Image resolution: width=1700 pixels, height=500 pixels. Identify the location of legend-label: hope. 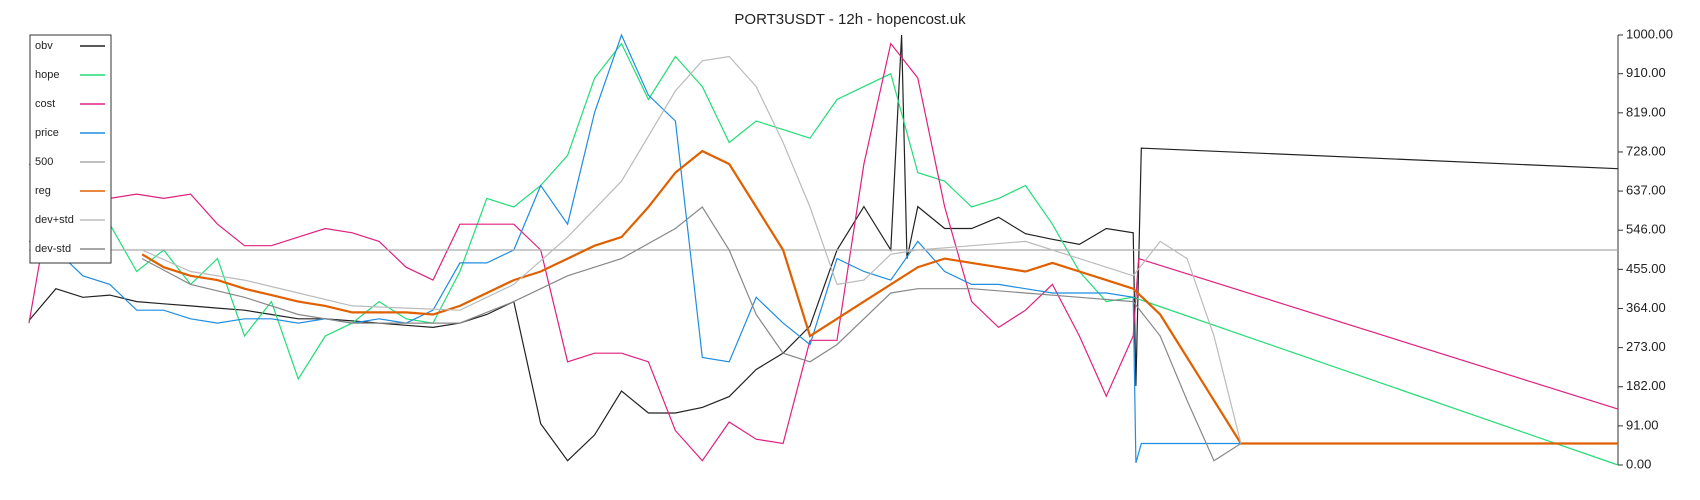
(47, 75).